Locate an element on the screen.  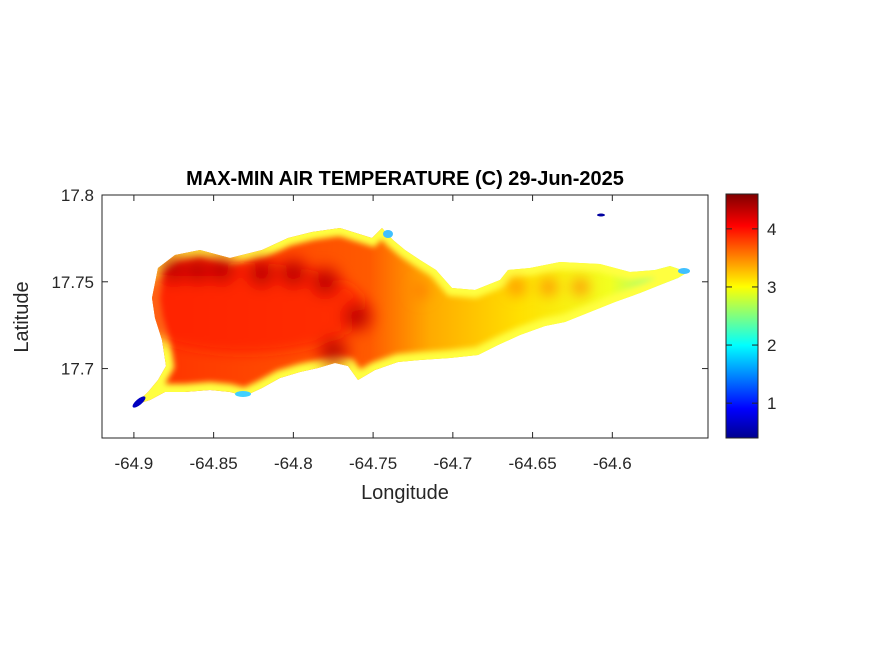
colorbar-tick-label: 4 is located at coordinates (771, 229).